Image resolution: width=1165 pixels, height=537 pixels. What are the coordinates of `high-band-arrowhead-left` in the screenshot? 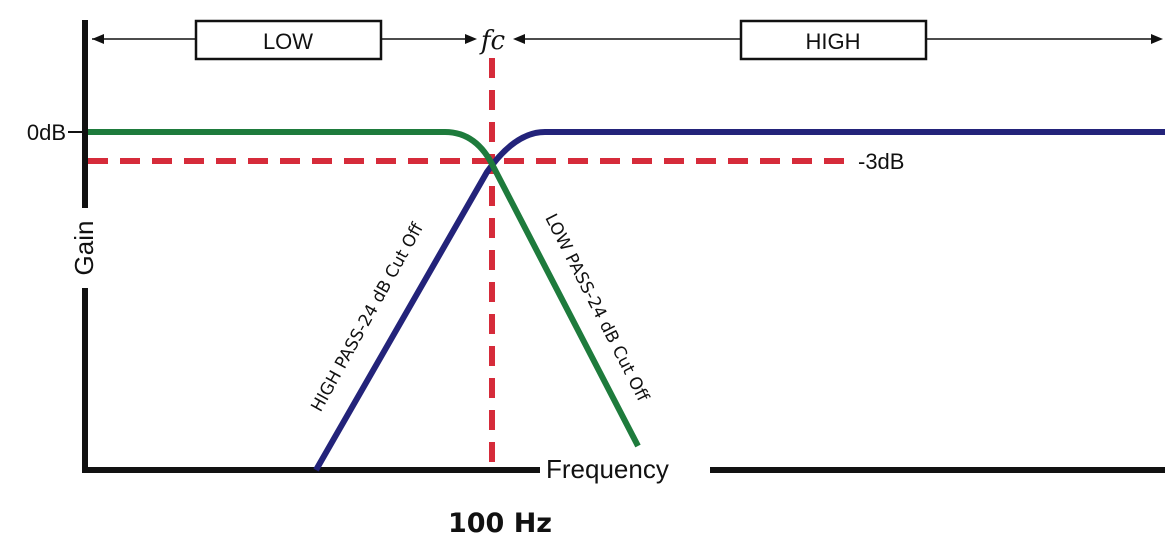 It's located at (519, 39).